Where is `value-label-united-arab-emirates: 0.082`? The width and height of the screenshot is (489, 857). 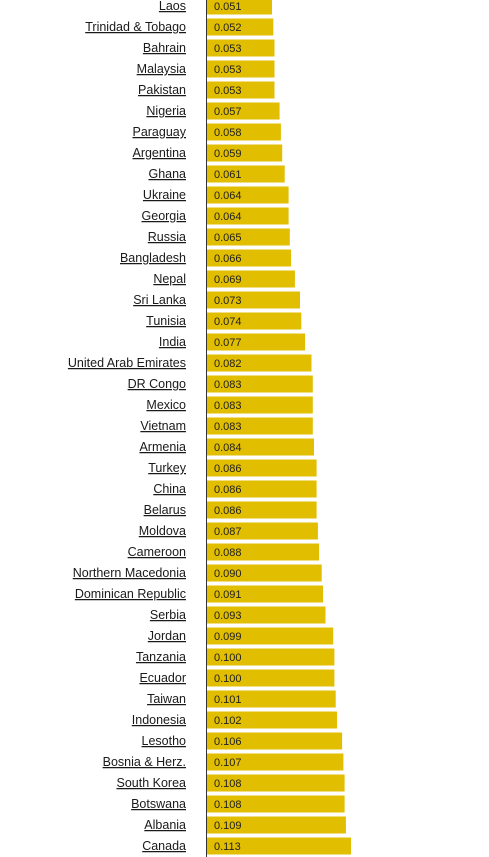
value-label-united-arab-emirates: 0.082 is located at coordinates (228, 364).